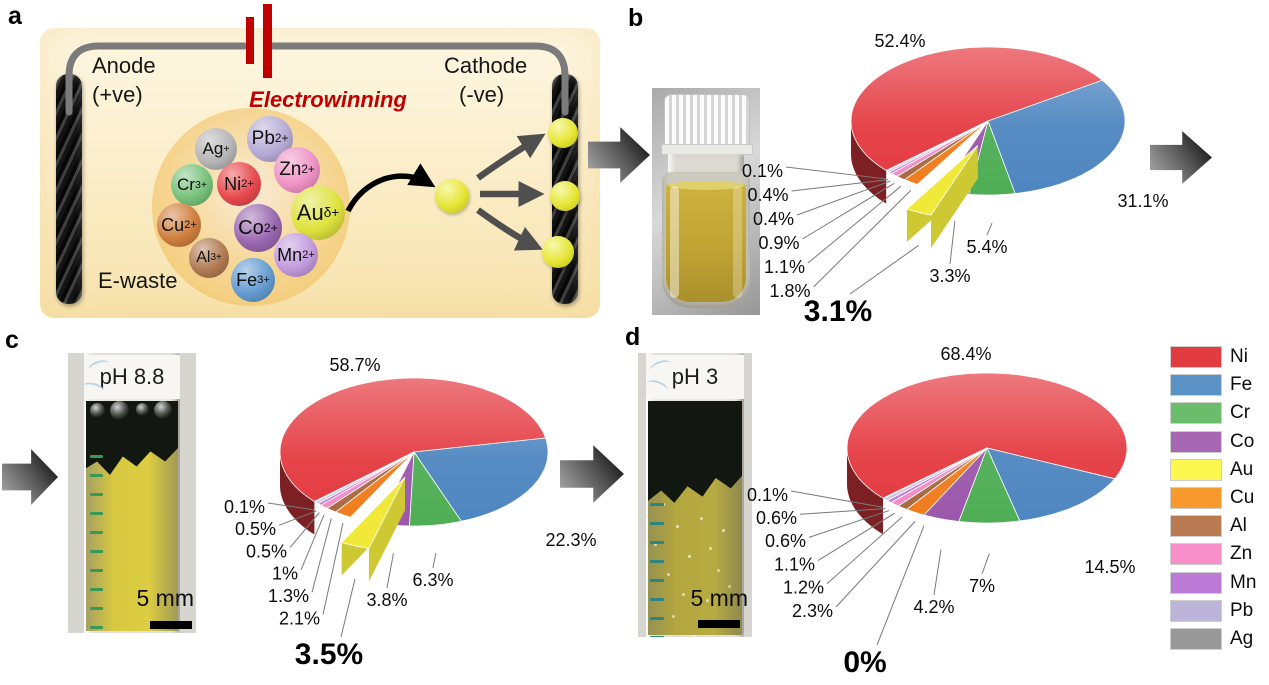 This screenshot has height=685, width=1269. Describe the element at coordinates (179, 225) in the screenshot. I see `ion-Cu: Cu 2+` at that location.